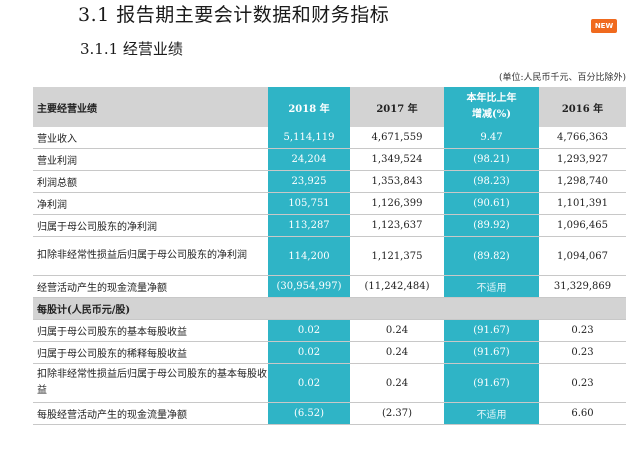 The image size is (640, 454). Describe the element at coordinates (397, 203) in the screenshot. I see `cell-2017: 1,126,399` at that location.